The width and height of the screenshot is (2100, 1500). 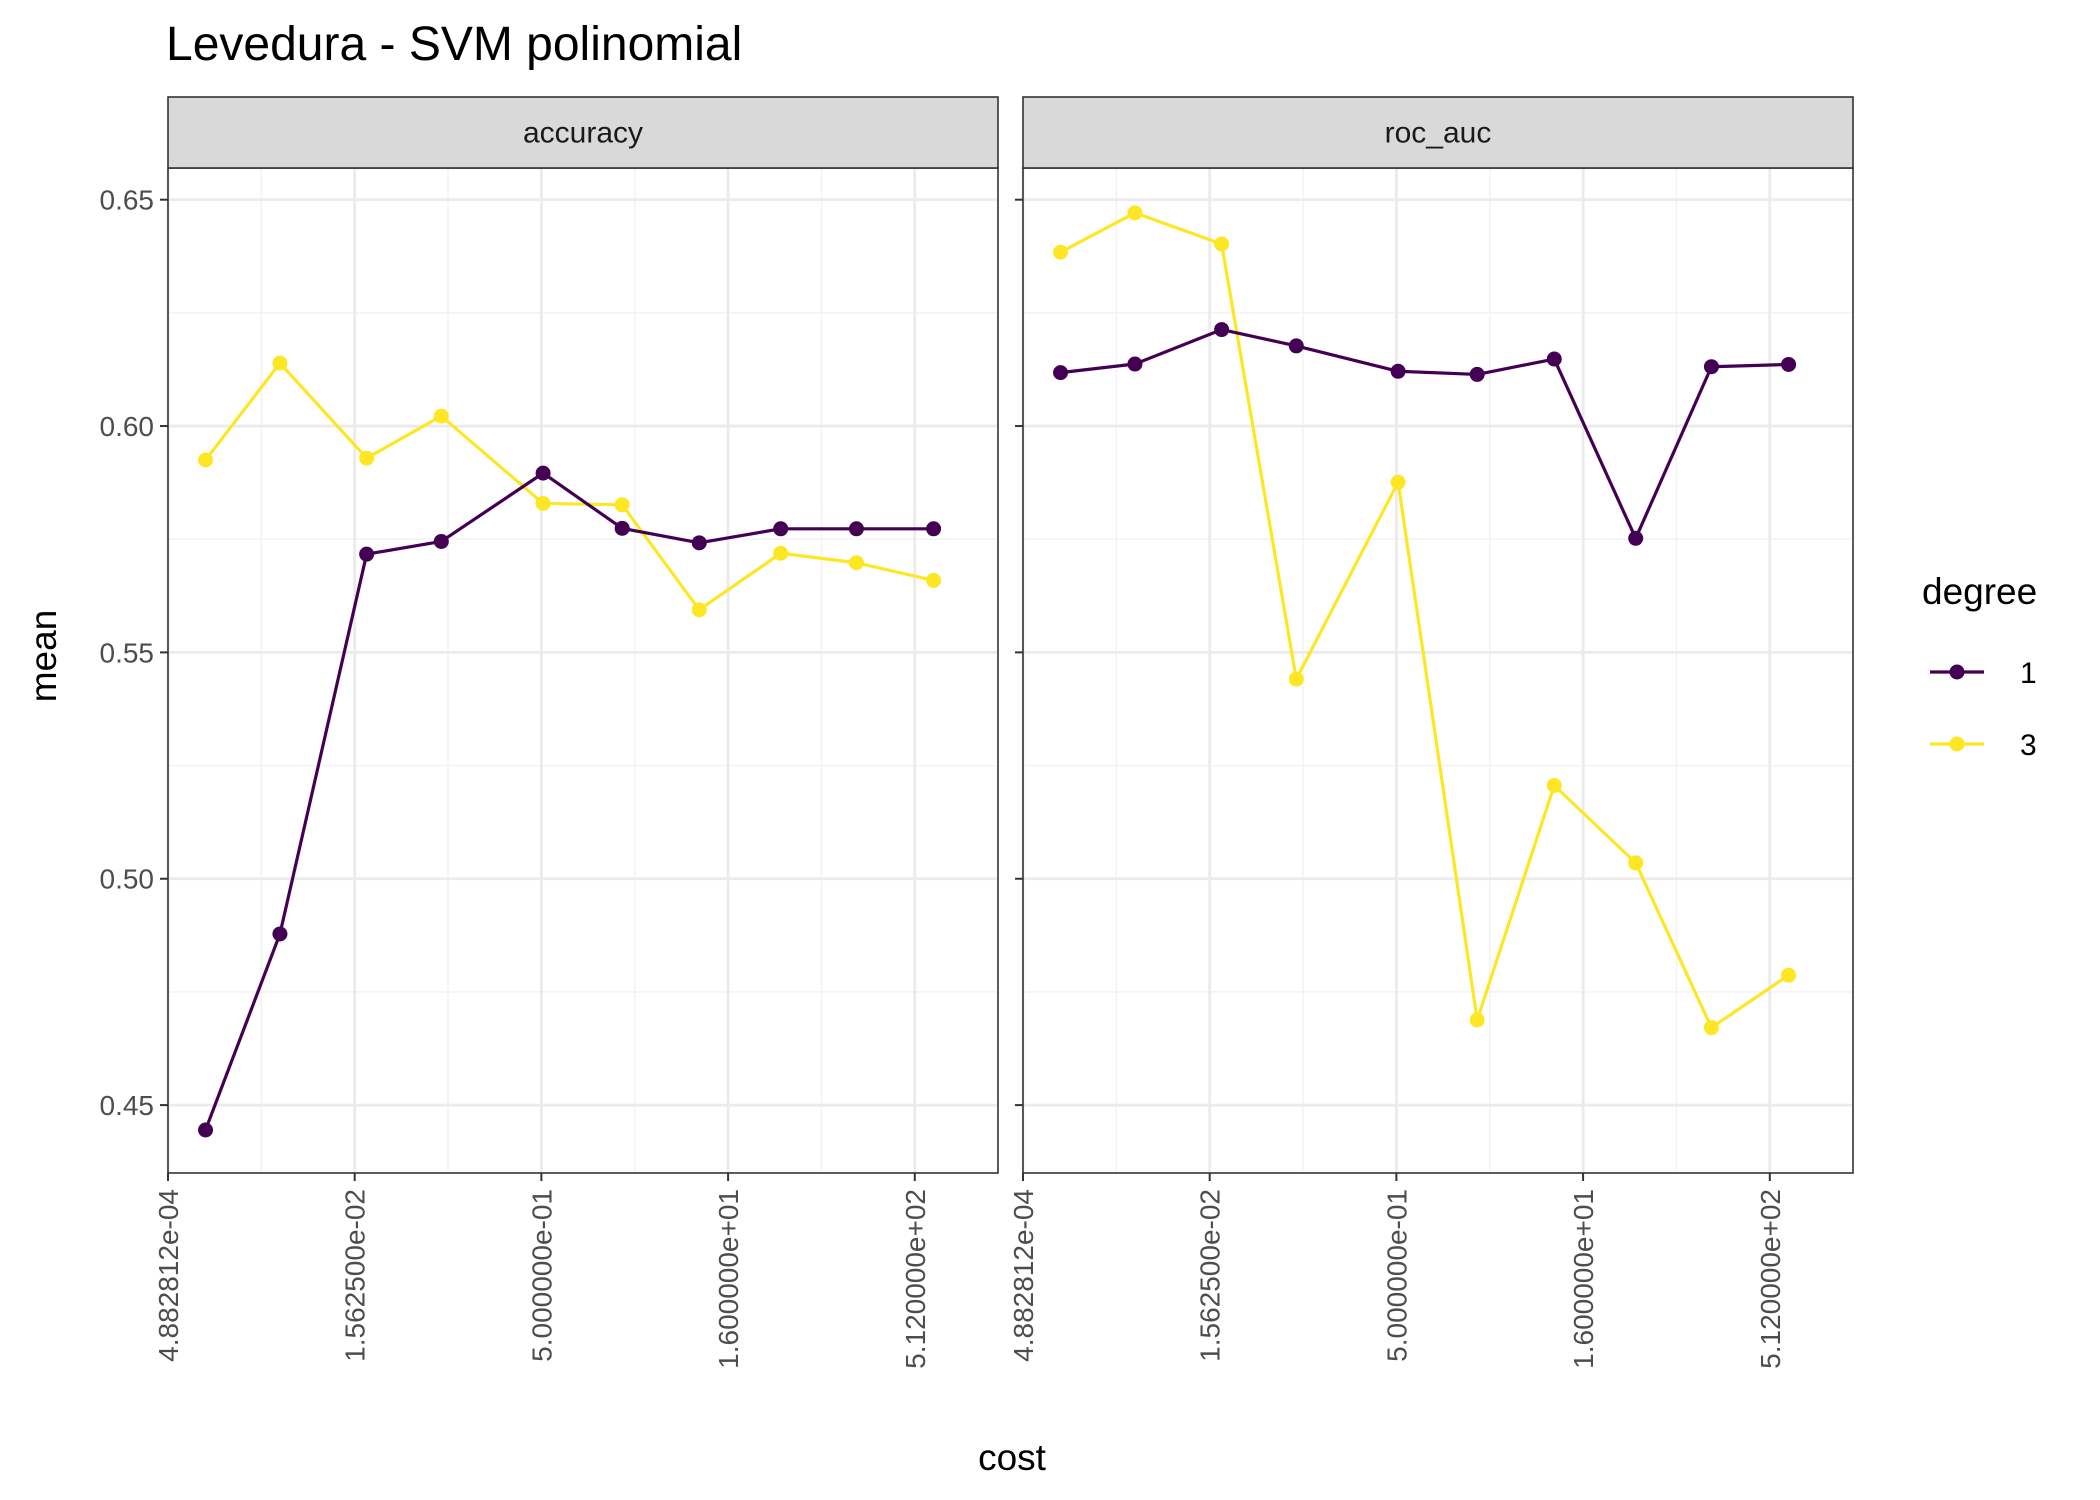 I want to click on legend-entry-degree-1: 1, so click(x=1983, y=673).